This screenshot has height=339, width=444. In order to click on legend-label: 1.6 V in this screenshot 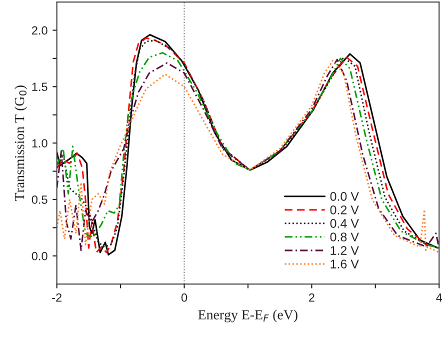, I will do `click(344, 264)`.